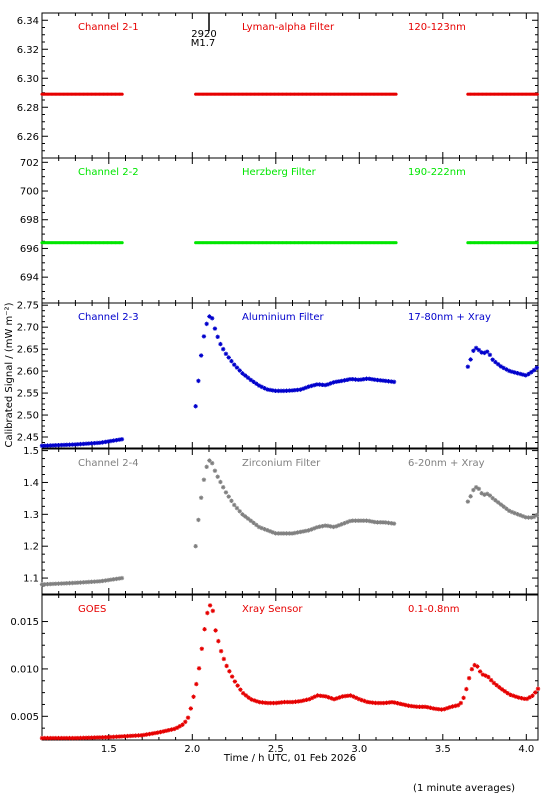 This screenshot has height=800, width=550. I want to click on y-tick-label: 702, so click(29, 163).